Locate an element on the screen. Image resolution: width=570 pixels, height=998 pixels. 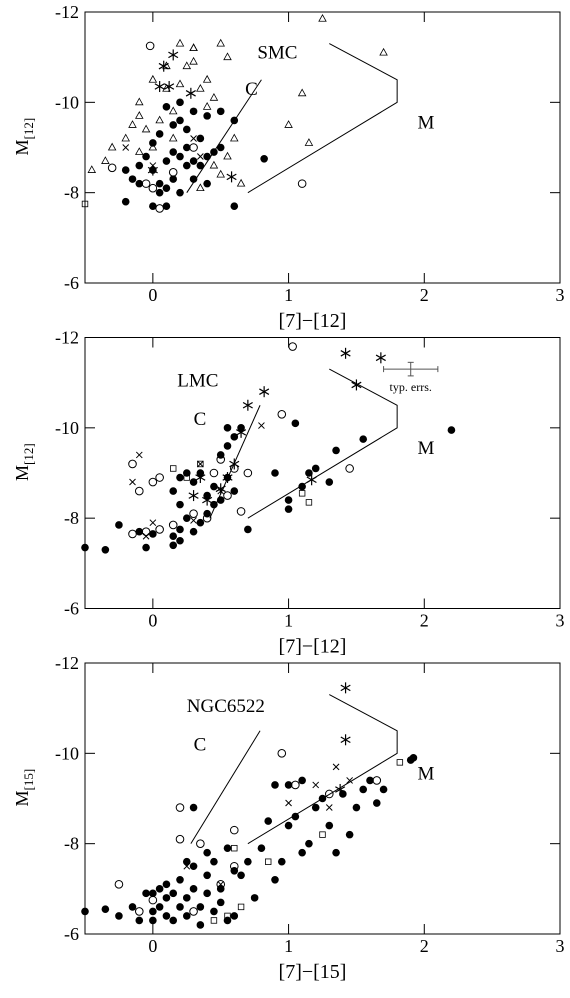
y-axis-label-main: M is located at coordinates (22, 147).